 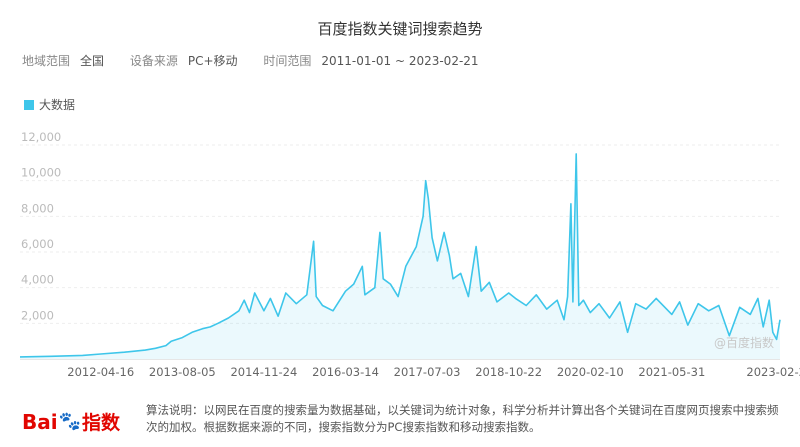 I want to click on x-tick-label: 2018-10-22, so click(x=508, y=372).